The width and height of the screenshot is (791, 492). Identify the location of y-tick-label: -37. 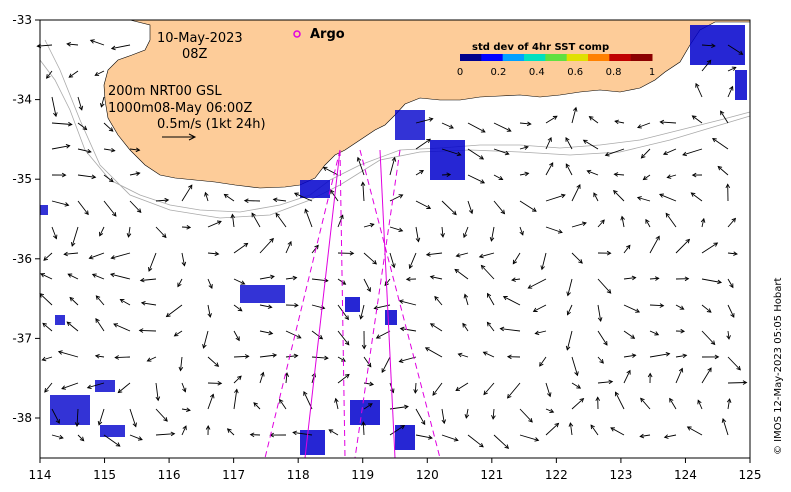
(22, 338).